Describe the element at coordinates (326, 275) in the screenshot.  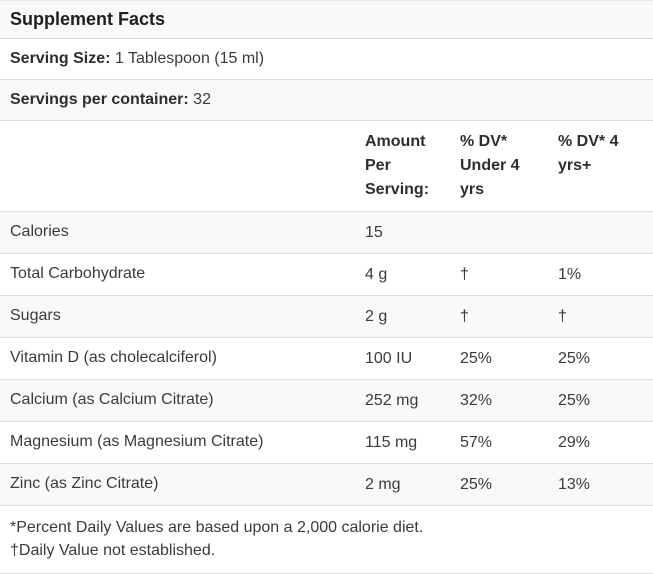
I see `table-row-total-carbohydrate: Total Carbohydrate 4 g † 1%` at that location.